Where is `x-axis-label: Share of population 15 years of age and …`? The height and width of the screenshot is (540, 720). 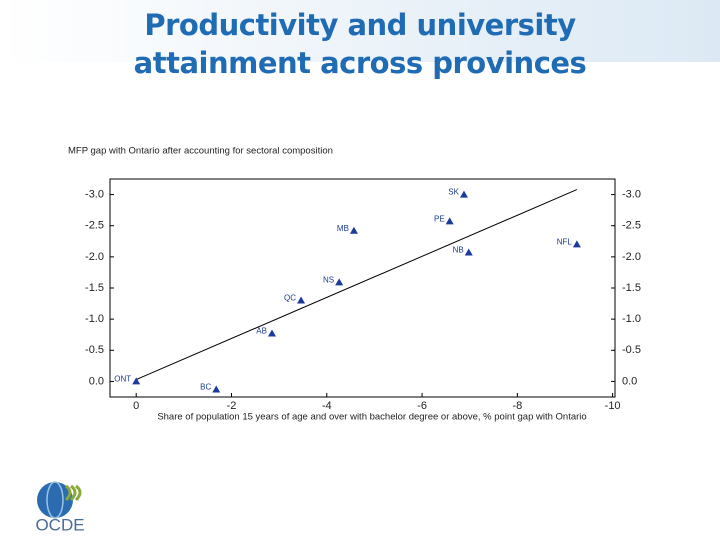
x-axis-label: Share of population 15 years of age and … is located at coordinates (371, 417).